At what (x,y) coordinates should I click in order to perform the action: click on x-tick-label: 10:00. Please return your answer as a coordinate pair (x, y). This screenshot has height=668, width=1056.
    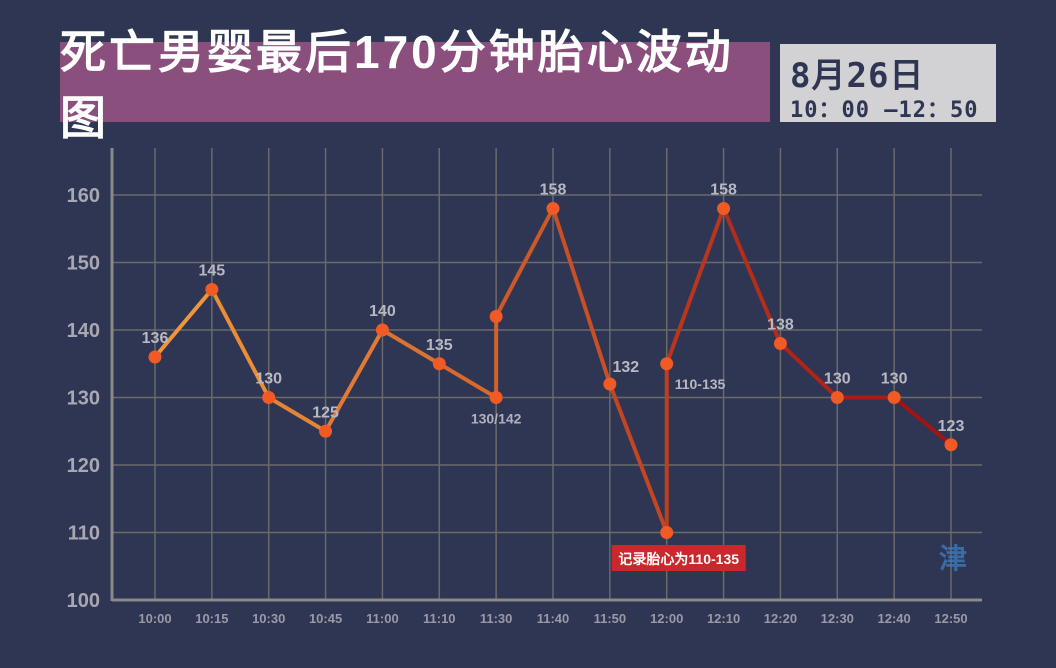
    Looking at the image, I should click on (154, 618).